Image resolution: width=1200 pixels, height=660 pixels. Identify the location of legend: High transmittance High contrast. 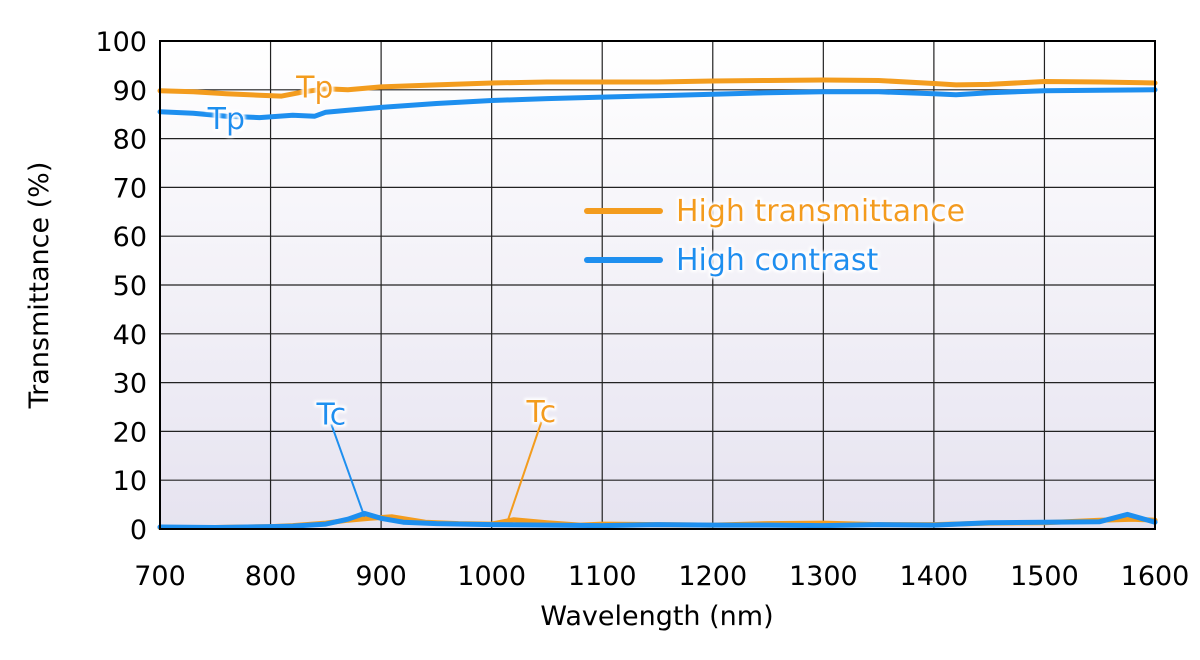
(774, 236).